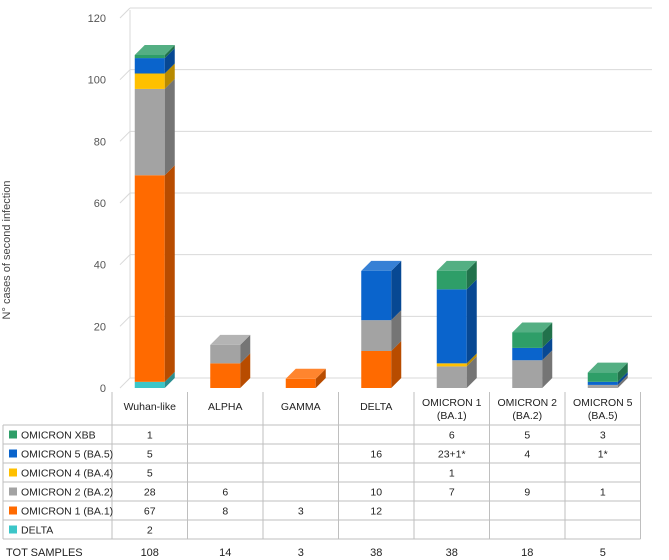  What do you see at coordinates (527, 455) in the screenshot?
I see `table-cell-value: 4` at bounding box center [527, 455].